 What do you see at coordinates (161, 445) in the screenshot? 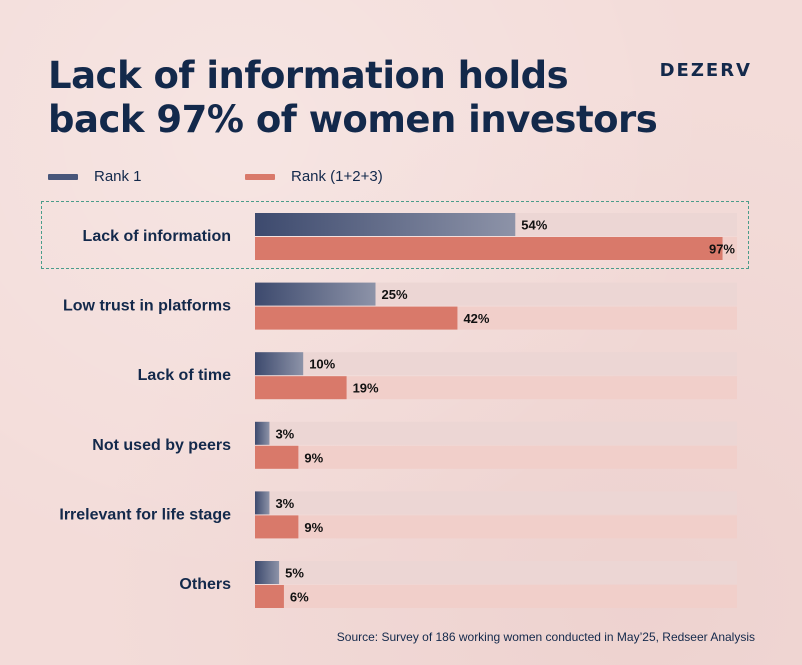
I see `category-label-not-used-by-peers: Not used by peers` at bounding box center [161, 445].